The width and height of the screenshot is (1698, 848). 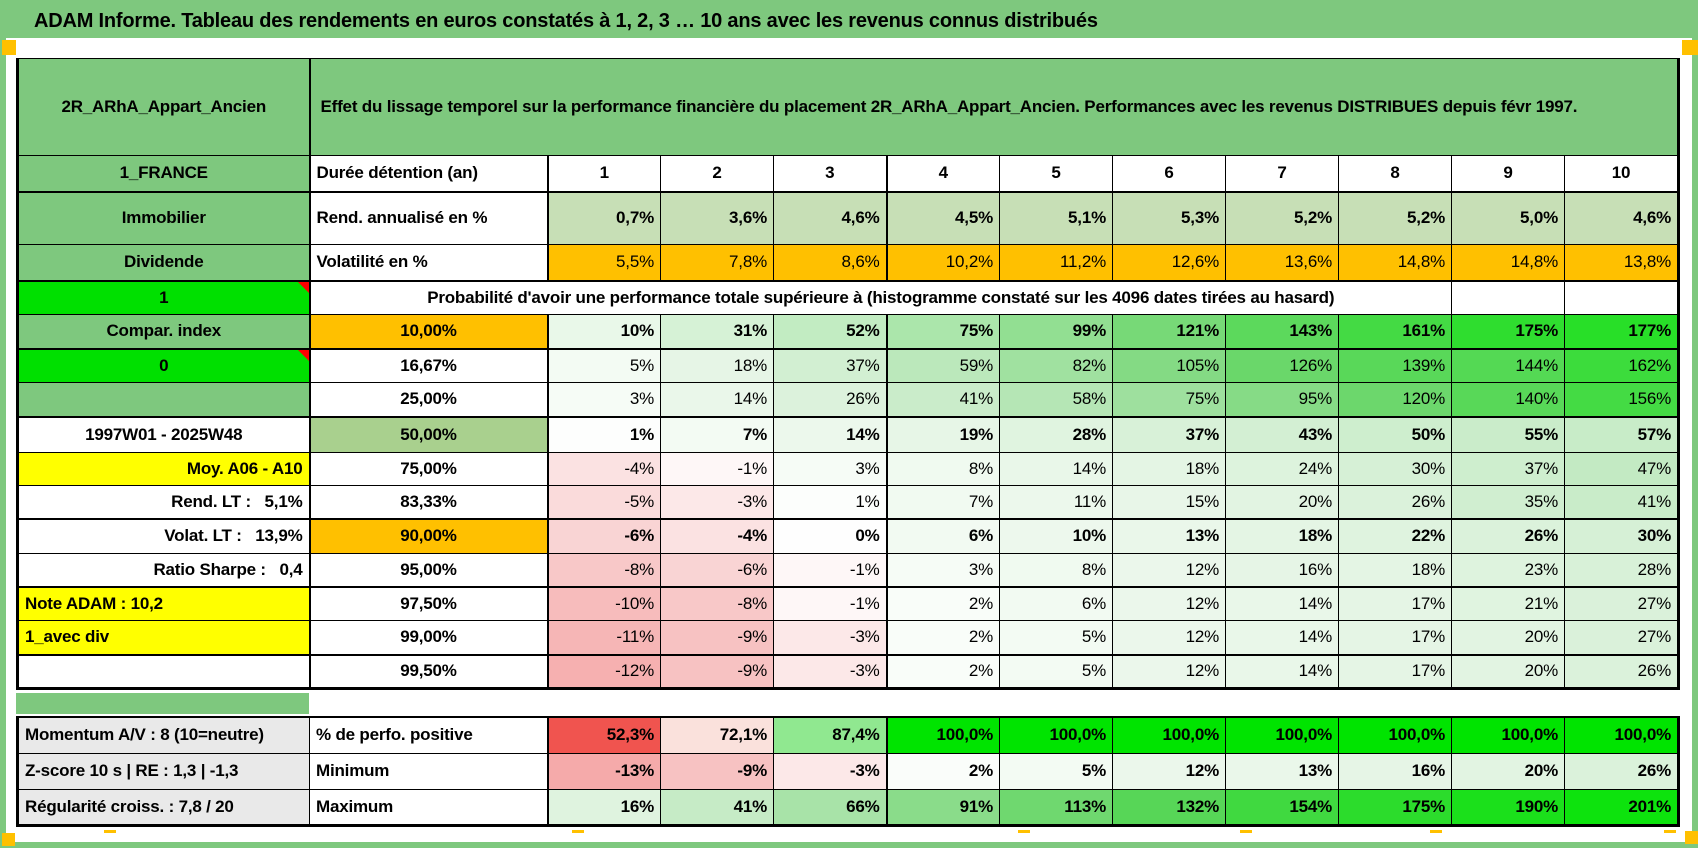 I want to click on row-label-cell: Note ADAM : 10,2, so click(x=163, y=603).